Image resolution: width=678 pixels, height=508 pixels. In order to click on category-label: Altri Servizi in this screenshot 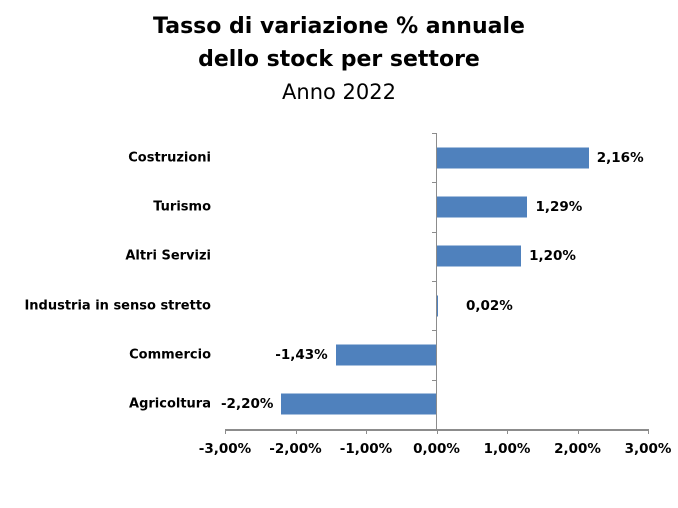, I will do `click(168, 256)`.